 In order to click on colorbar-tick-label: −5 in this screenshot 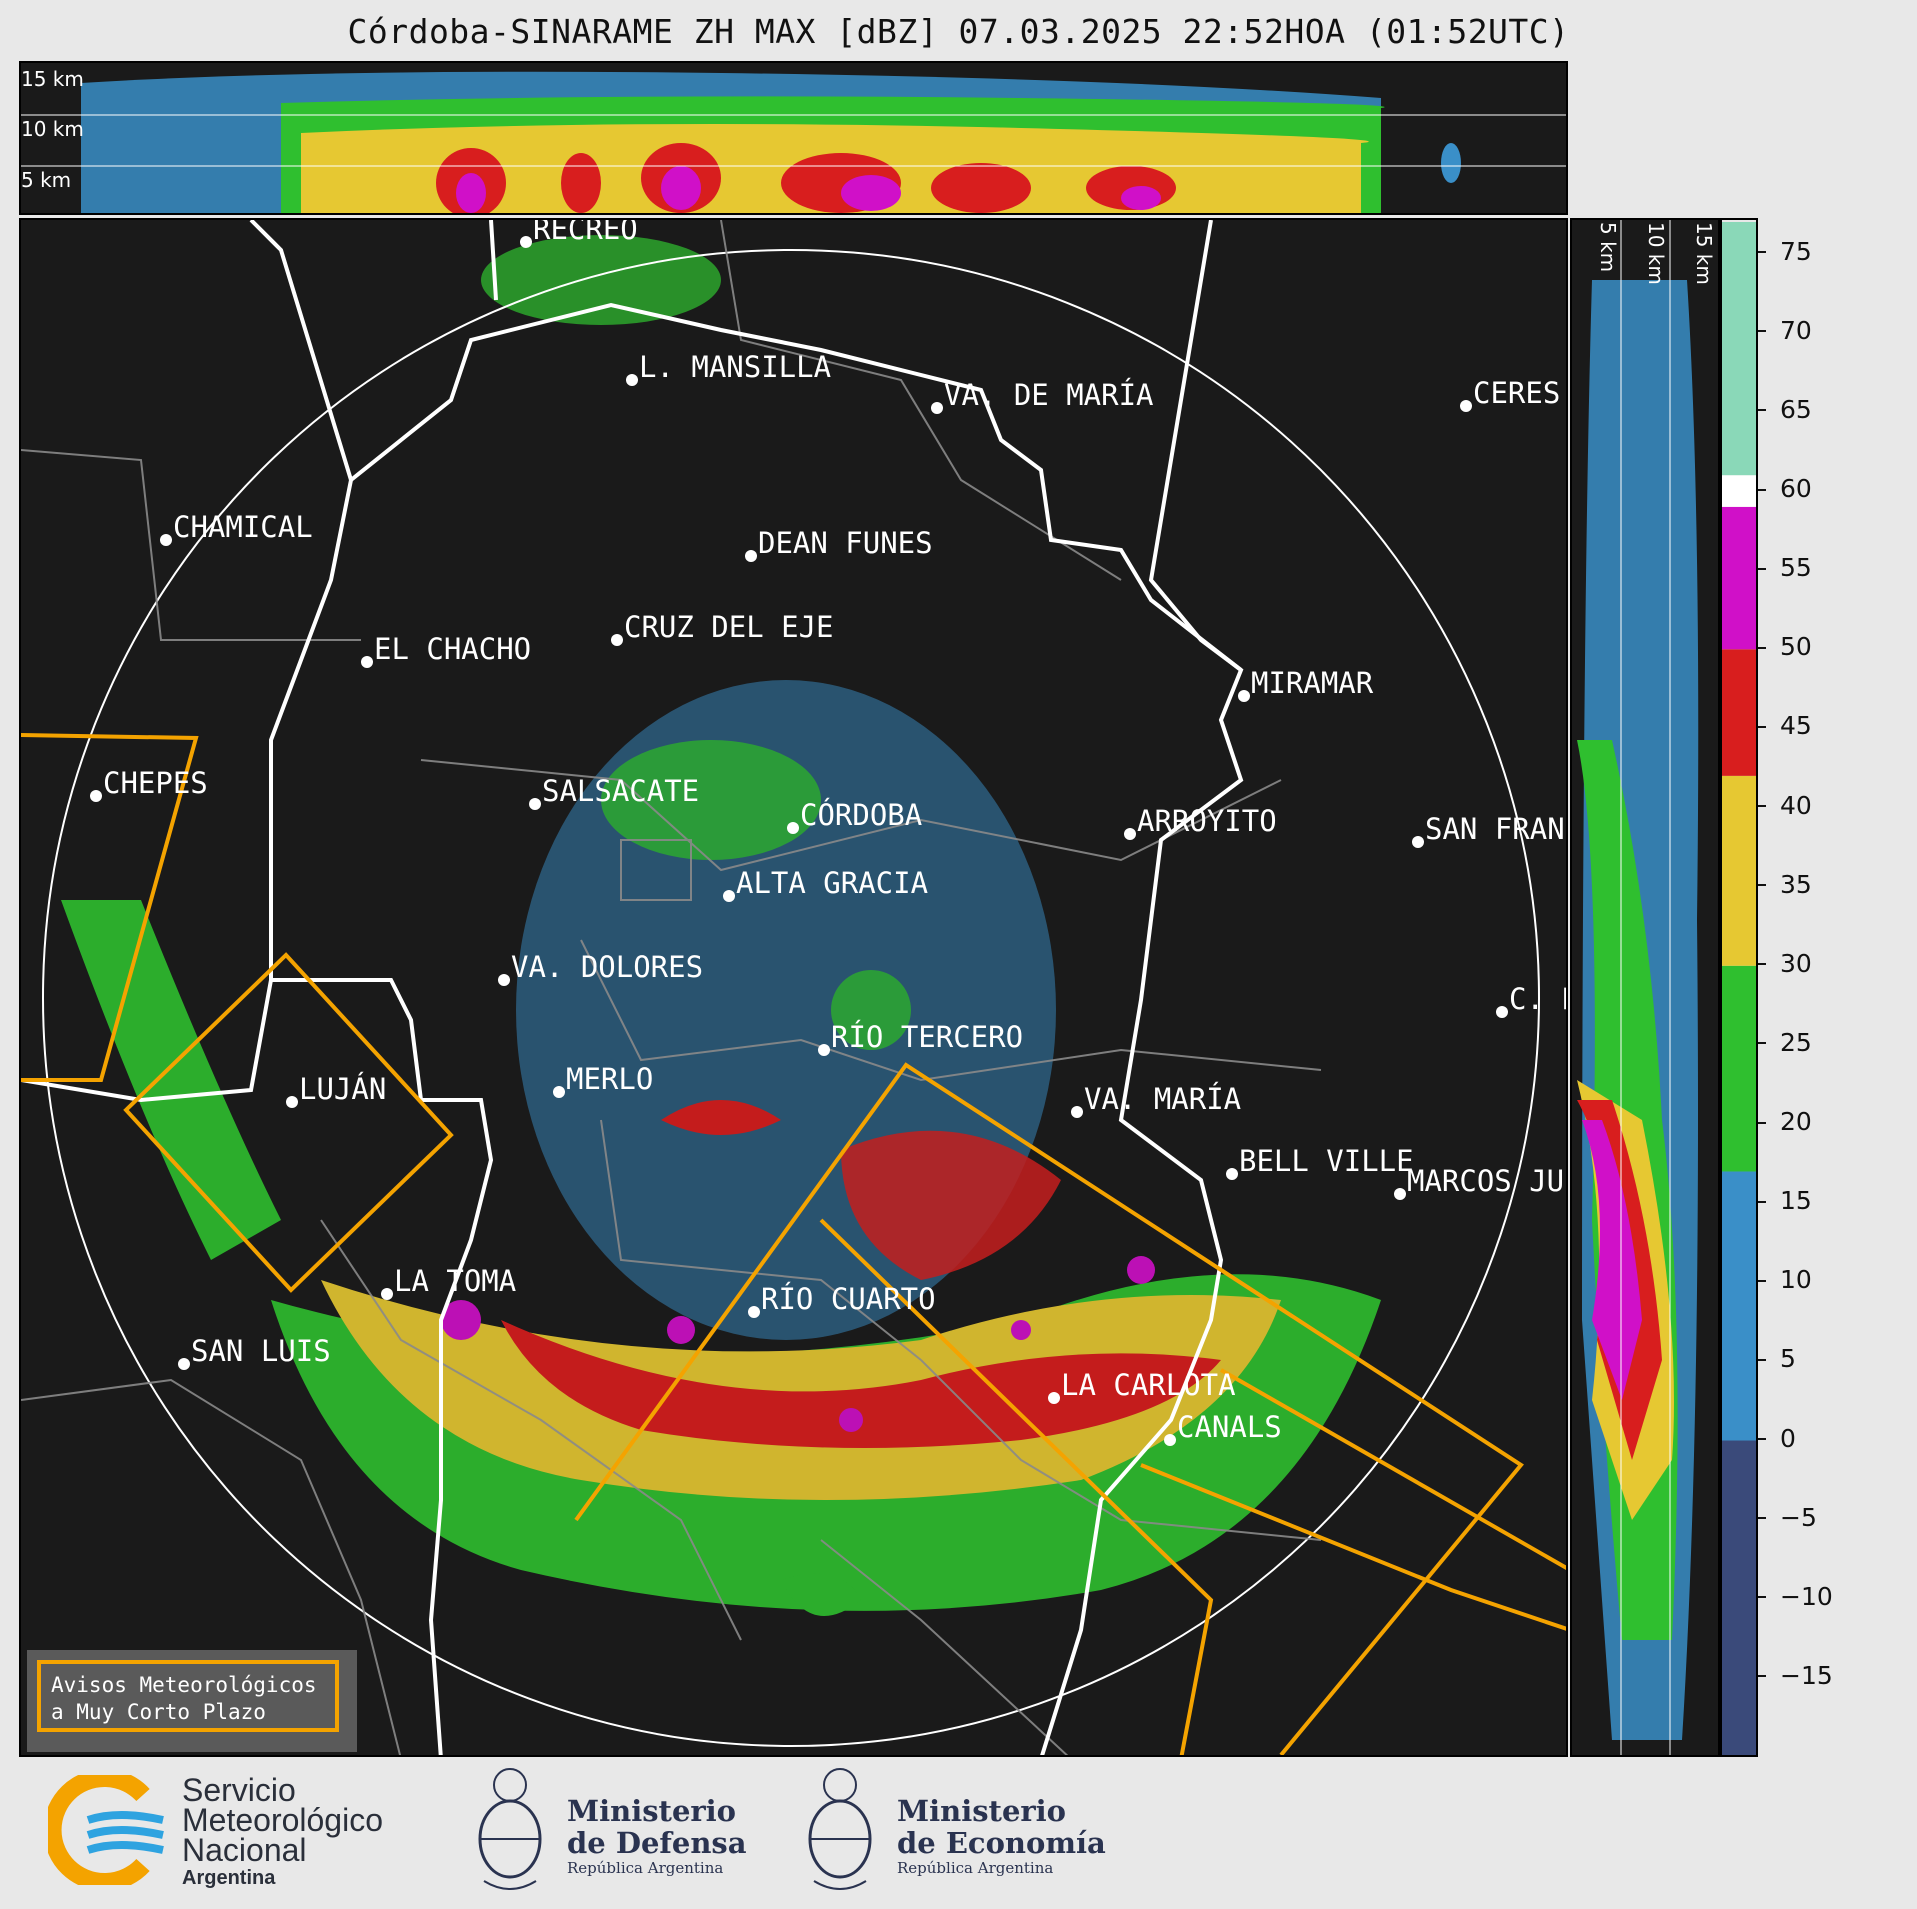, I will do `click(1787, 1517)`.